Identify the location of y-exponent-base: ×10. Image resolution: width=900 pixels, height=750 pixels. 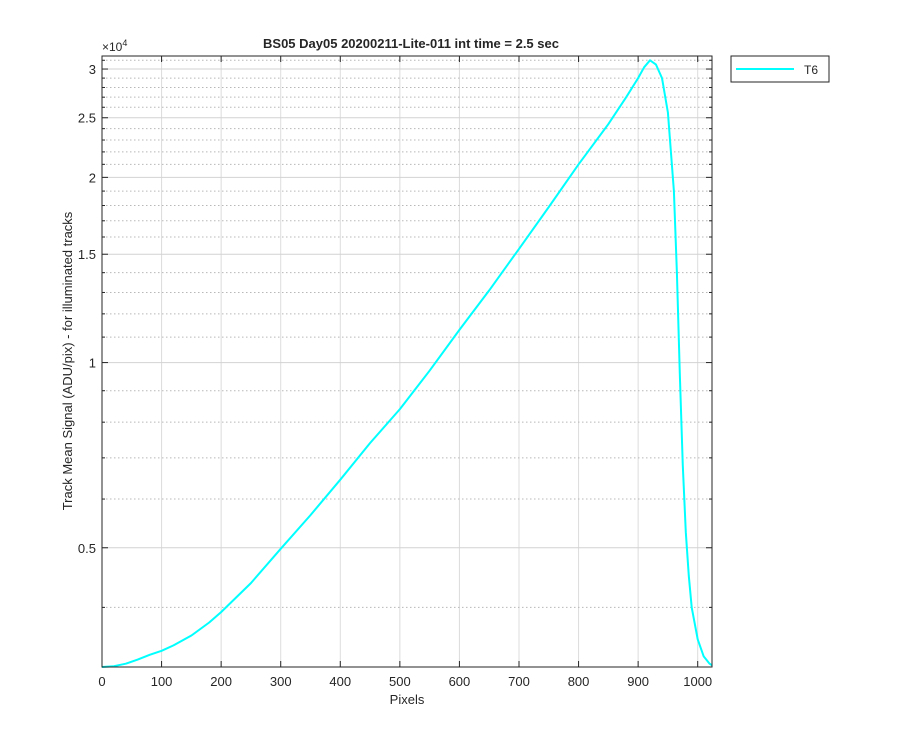
(112, 47).